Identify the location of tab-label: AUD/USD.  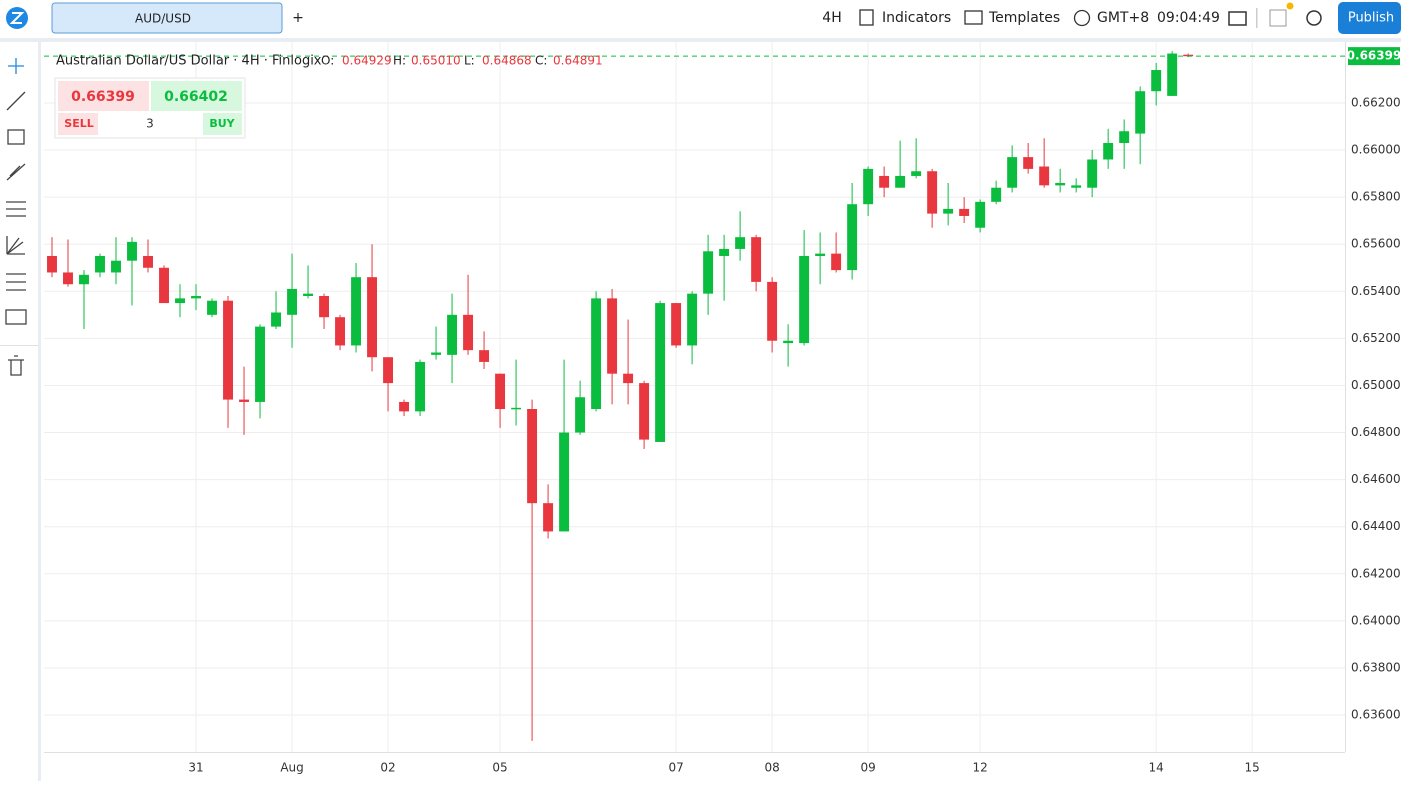
(163, 19).